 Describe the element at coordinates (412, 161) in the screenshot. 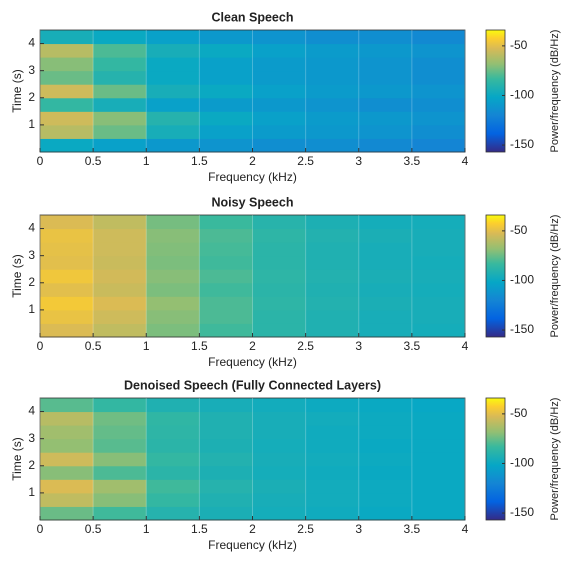

I see `x-tick-label: 3.5` at that location.